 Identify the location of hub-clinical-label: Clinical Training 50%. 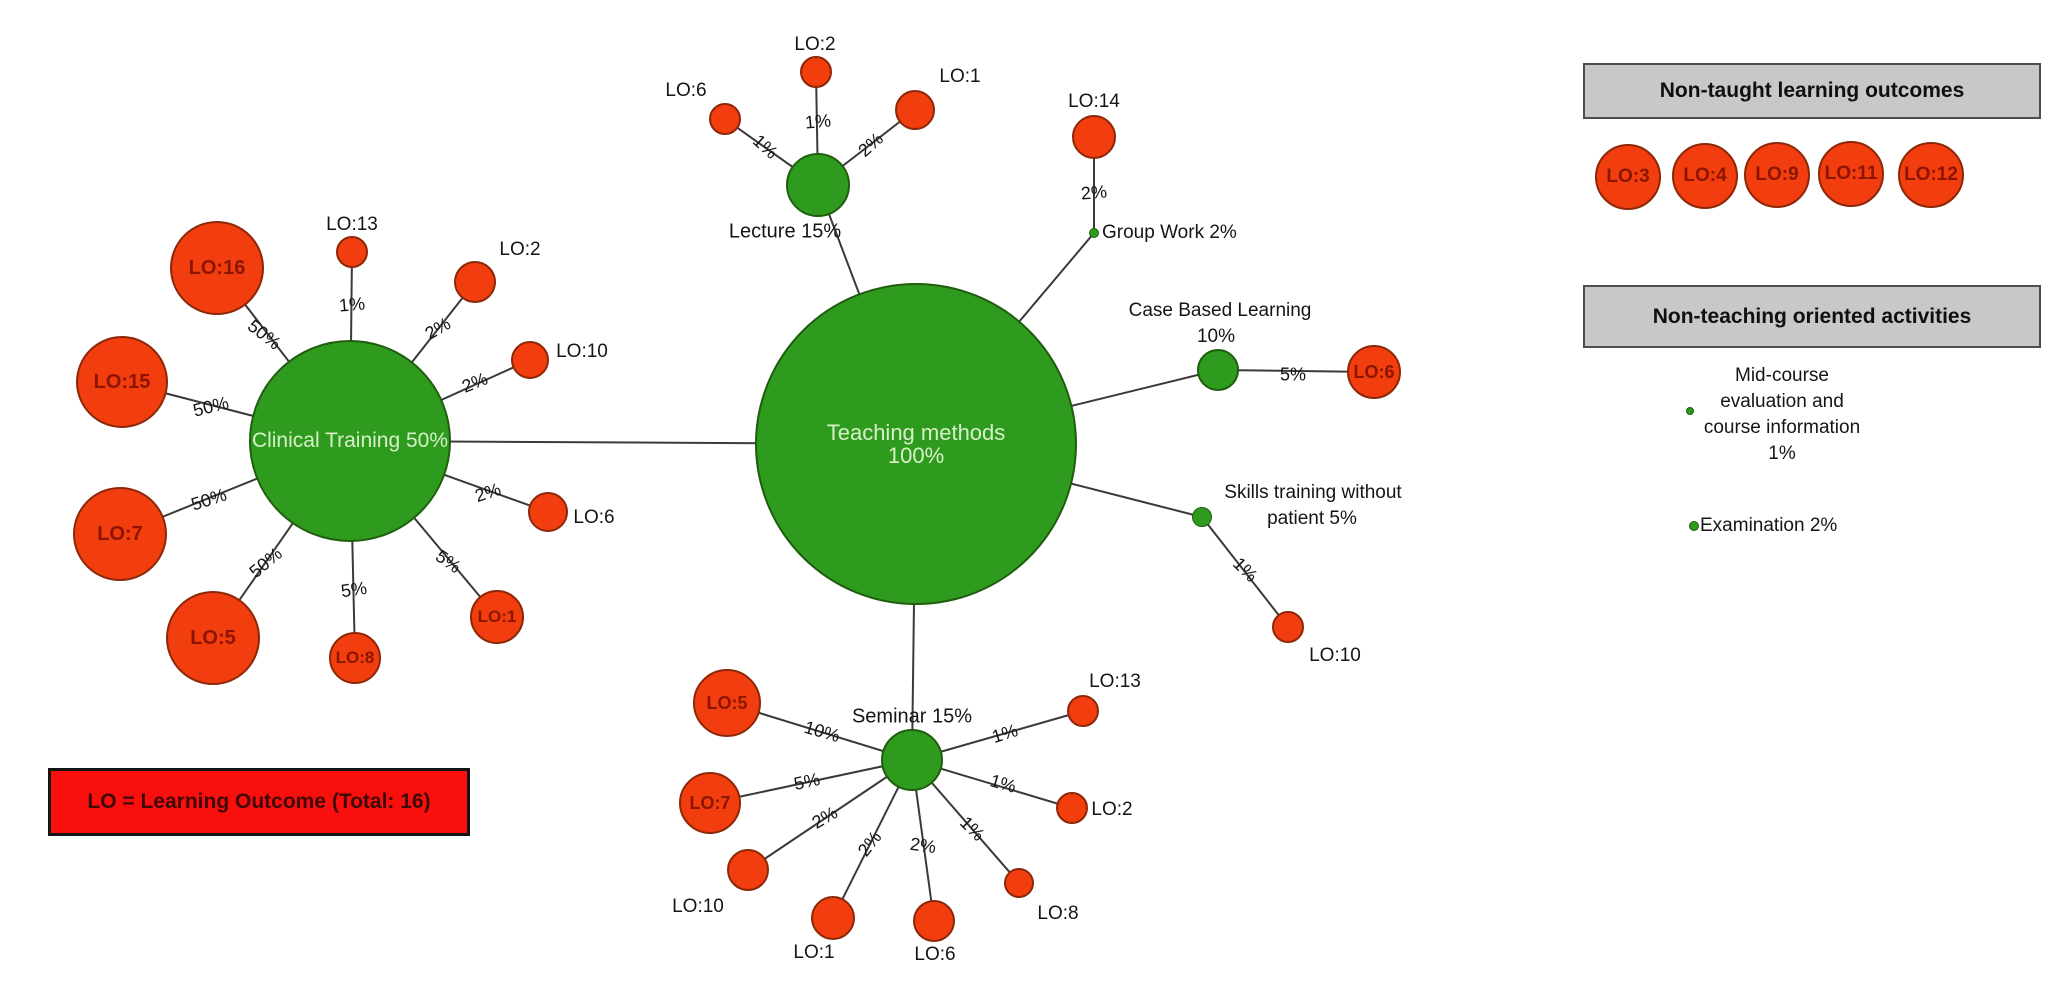
(350, 440).